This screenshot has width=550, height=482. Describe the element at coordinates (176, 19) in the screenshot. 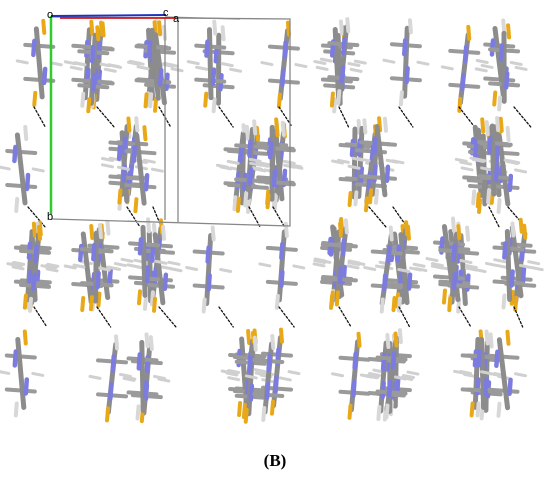

I see `a-label: a` at that location.